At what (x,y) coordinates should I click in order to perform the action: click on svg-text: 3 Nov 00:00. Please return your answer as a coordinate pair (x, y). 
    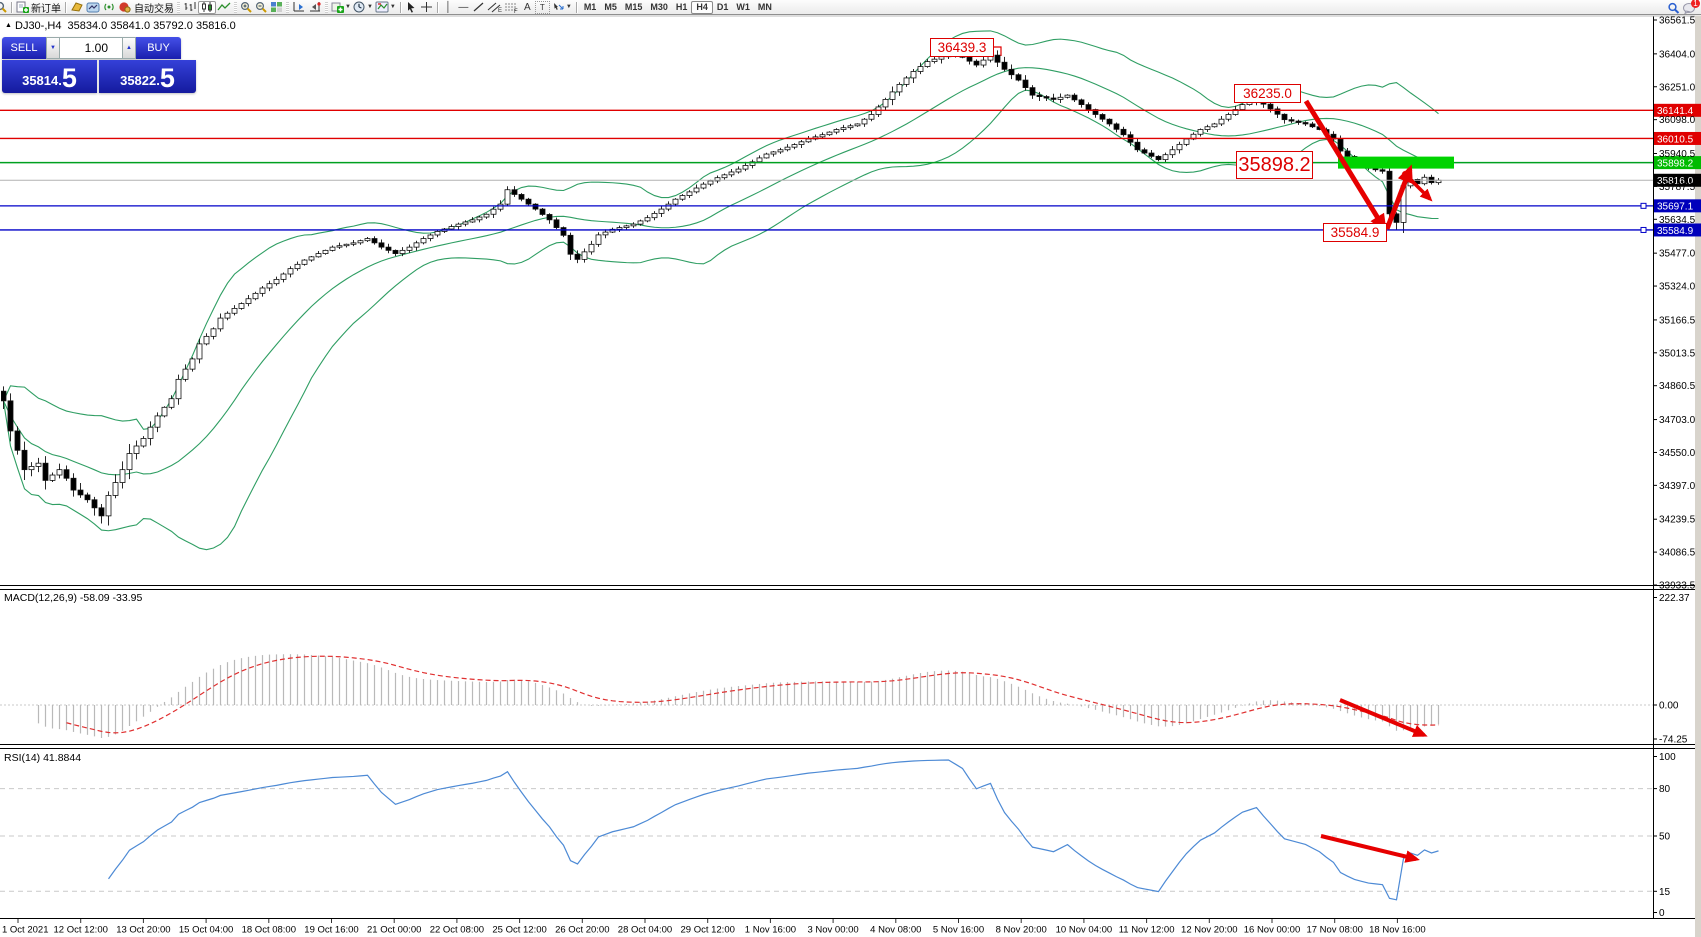
    Looking at the image, I should click on (832, 930).